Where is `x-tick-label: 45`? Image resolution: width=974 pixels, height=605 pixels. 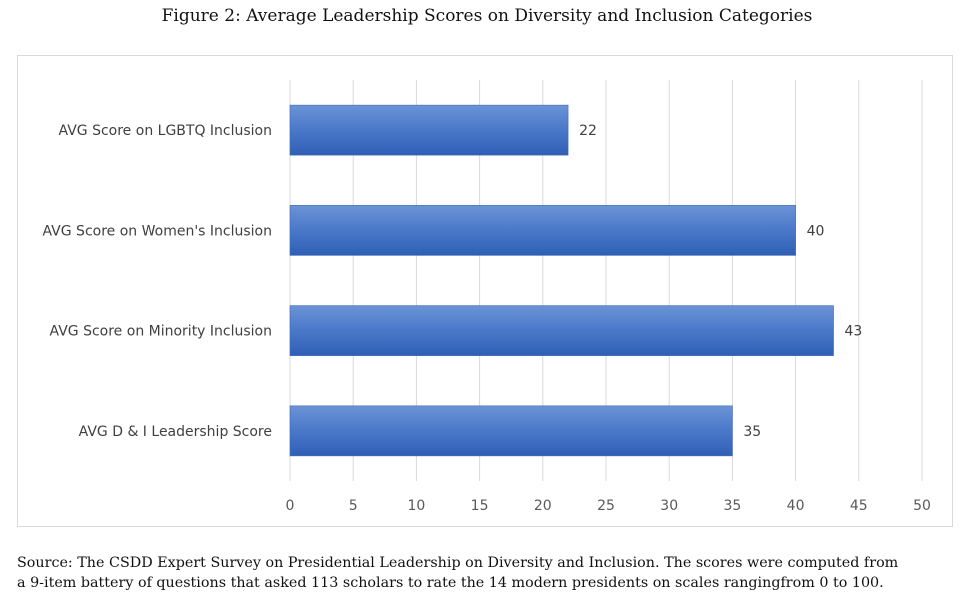
x-tick-label: 45 is located at coordinates (859, 506).